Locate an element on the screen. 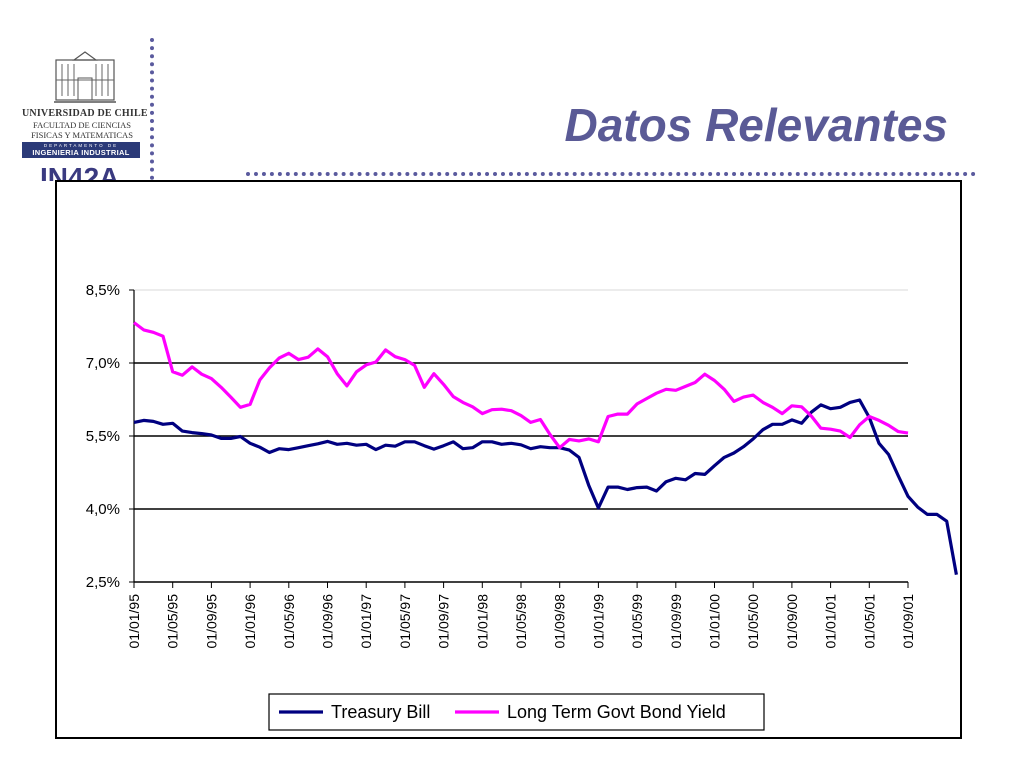 This screenshot has height=768, width=1024. x-tick-label: 01/05/01 is located at coordinates (869, 621).